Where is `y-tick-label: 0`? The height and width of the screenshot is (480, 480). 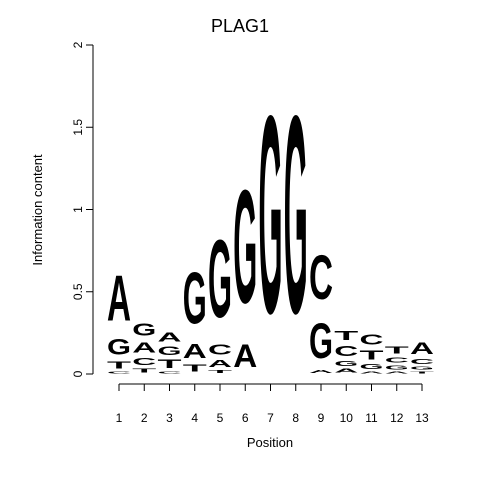 y-tick-label: 0 is located at coordinates (78, 373).